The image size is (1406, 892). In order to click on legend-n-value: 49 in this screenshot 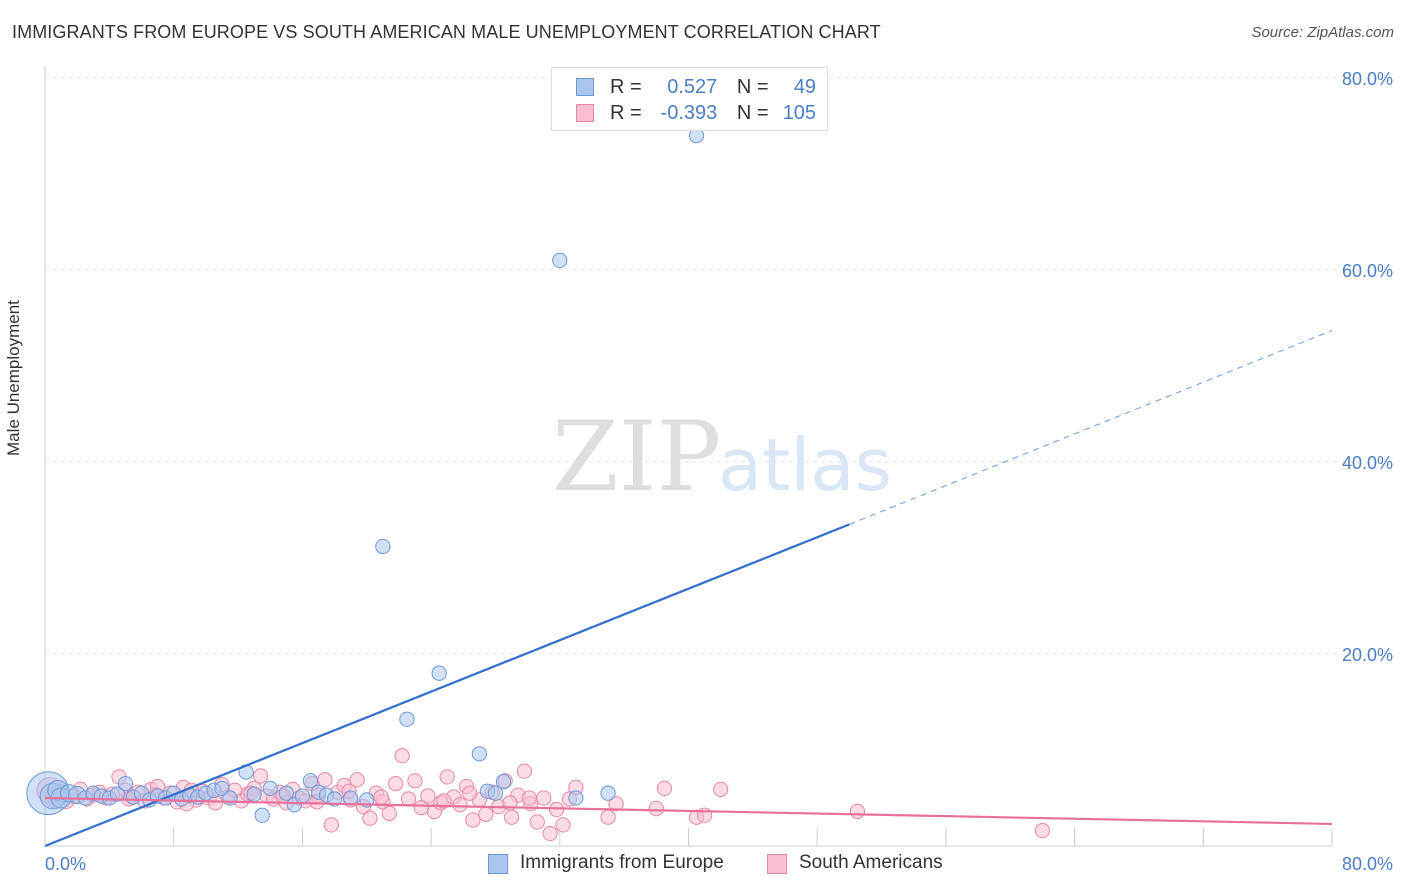, I will do `click(805, 87)`.